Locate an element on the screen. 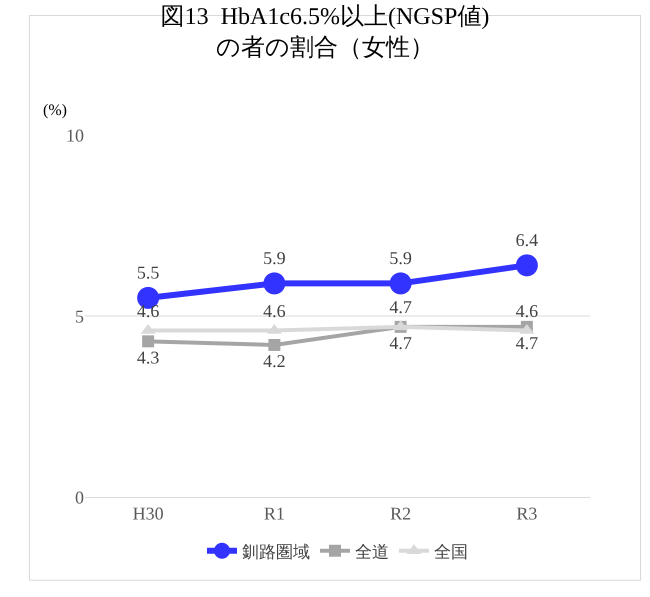  x-tick-label: R3 is located at coordinates (527, 514).